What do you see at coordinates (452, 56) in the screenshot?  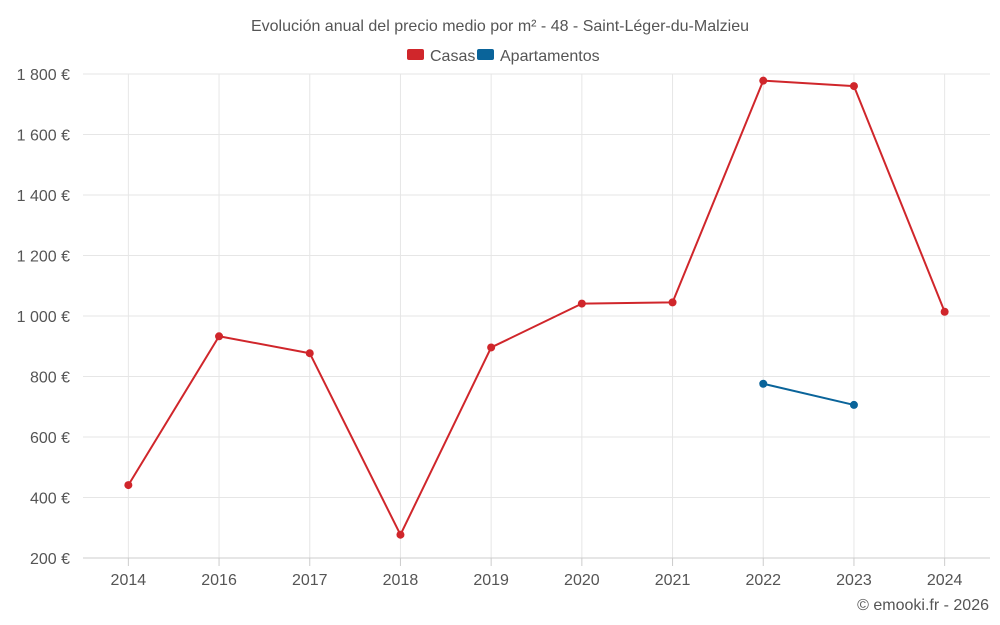 I see `legend-label-casas: Casas` at bounding box center [452, 56].